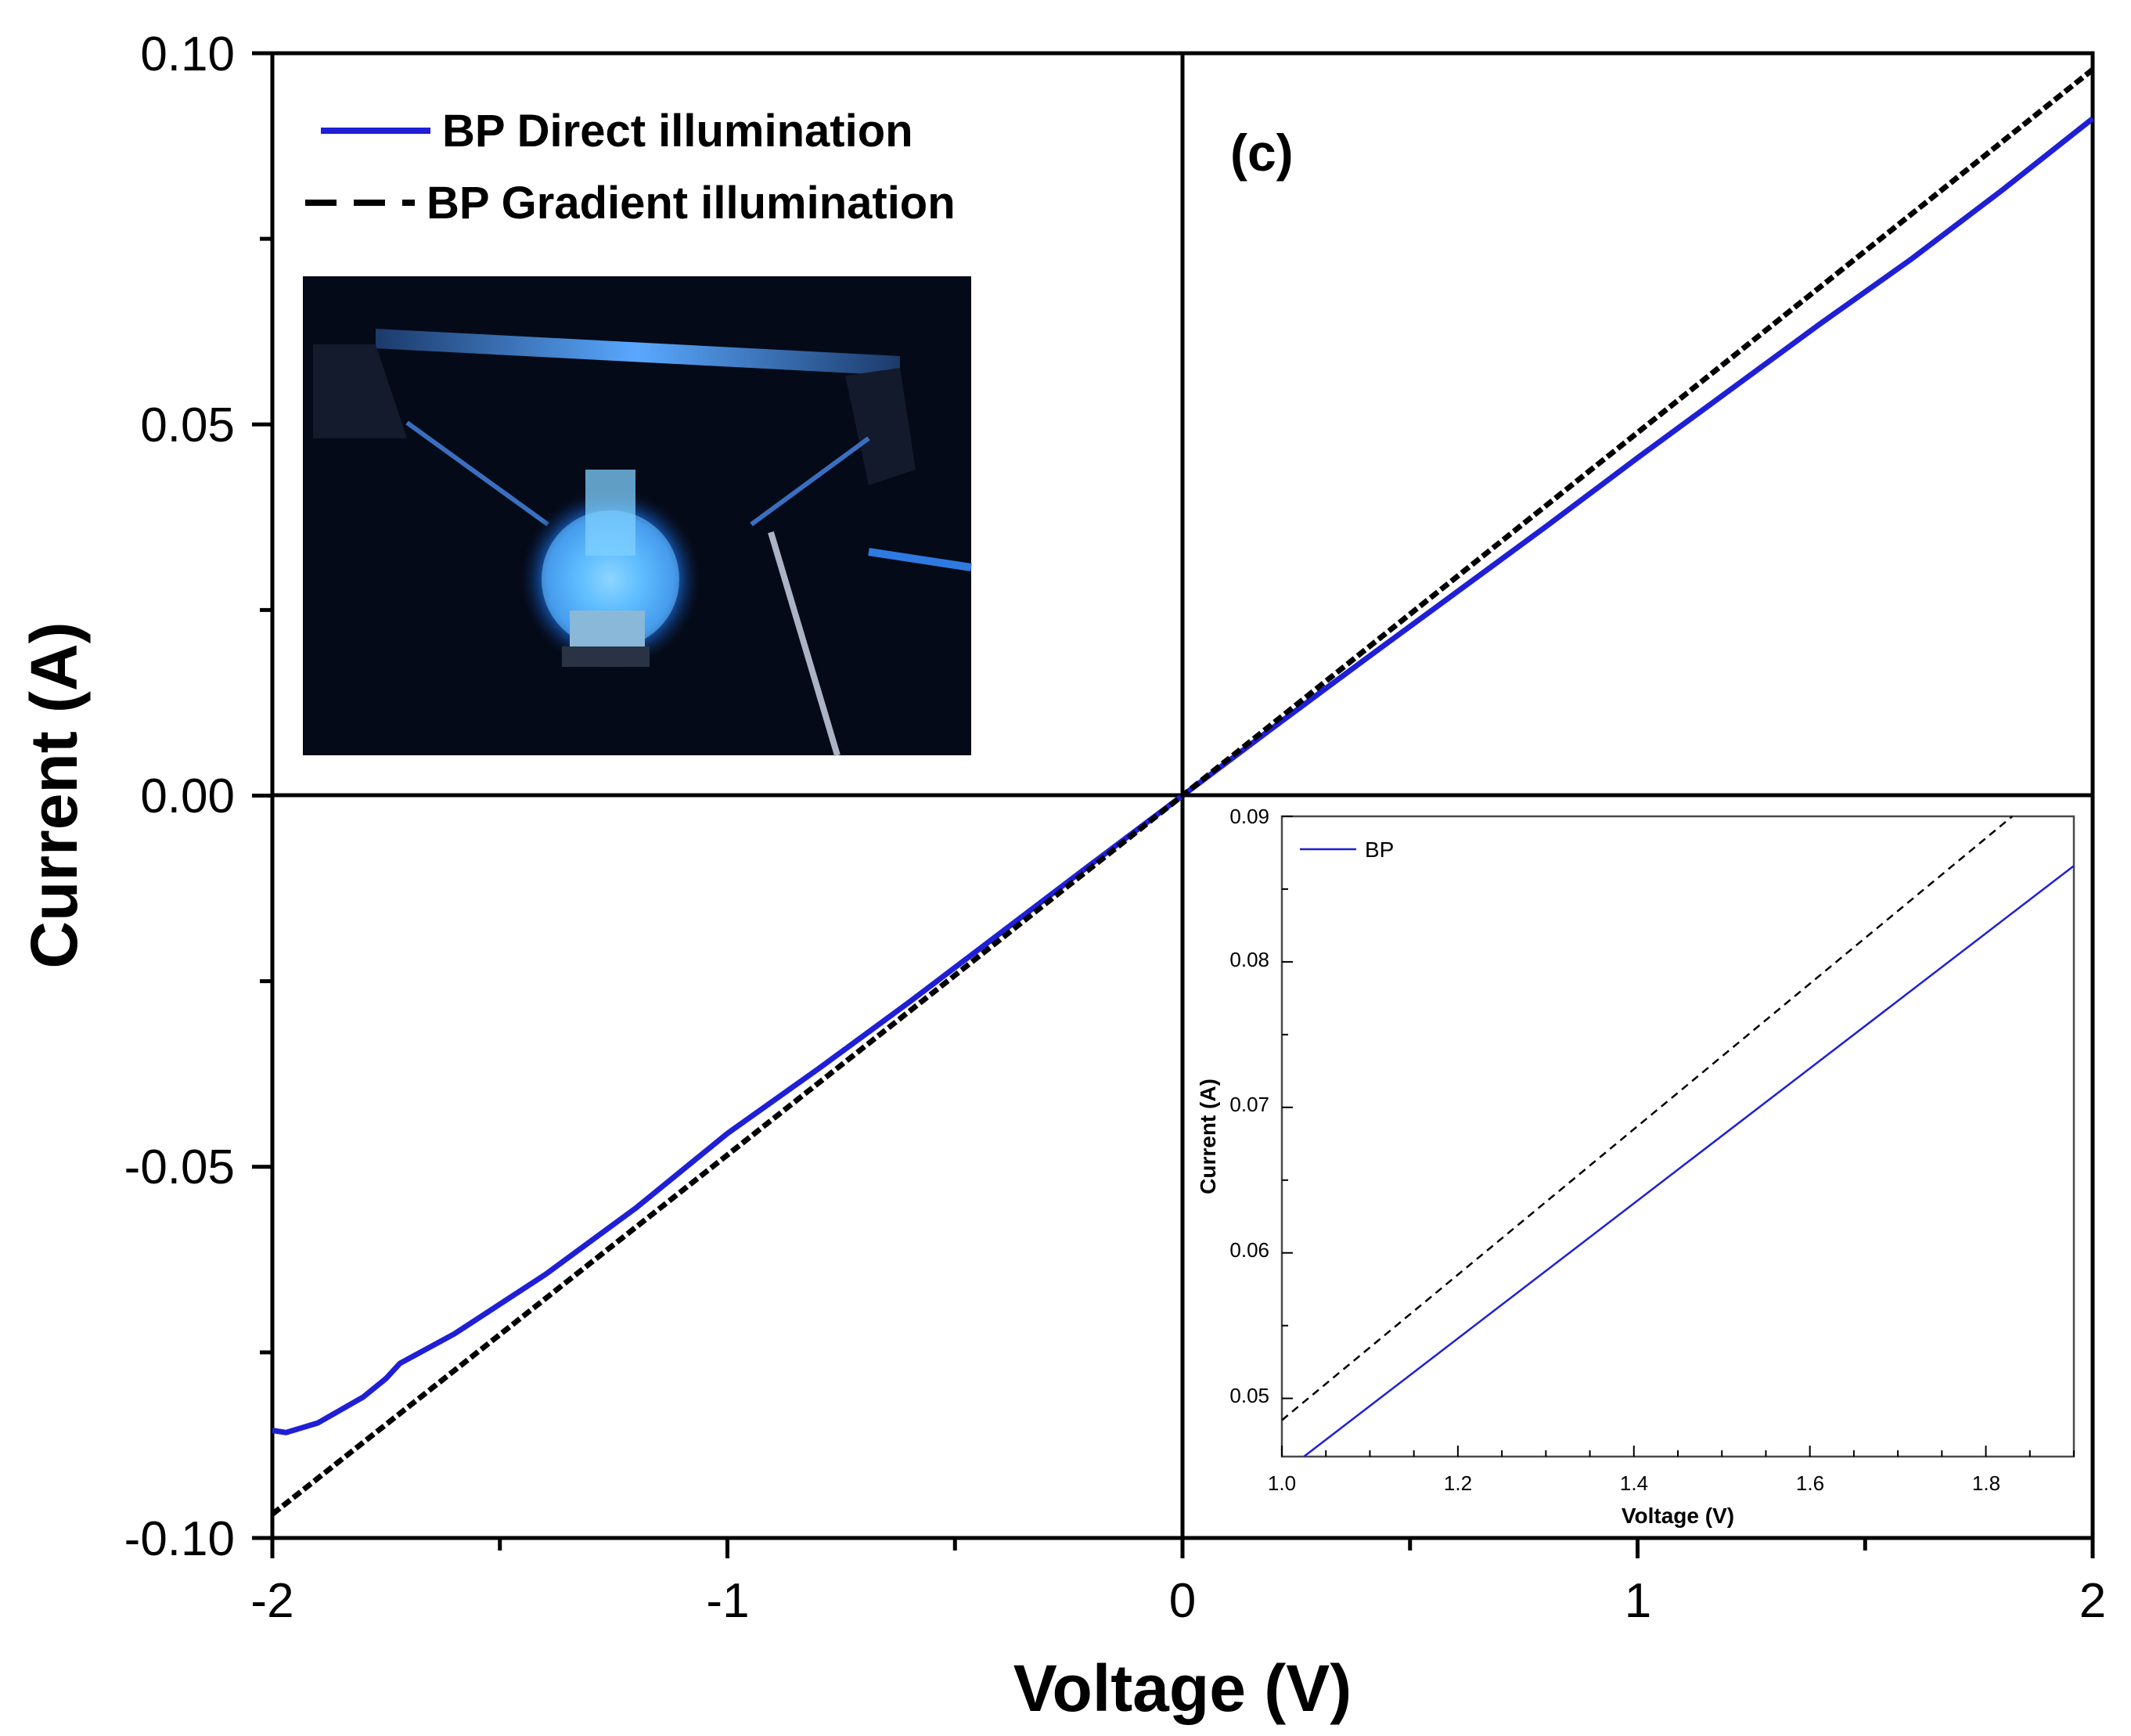  What do you see at coordinates (1986, 1483) in the screenshot?
I see `inset-x-tick-label: 1.8` at bounding box center [1986, 1483].